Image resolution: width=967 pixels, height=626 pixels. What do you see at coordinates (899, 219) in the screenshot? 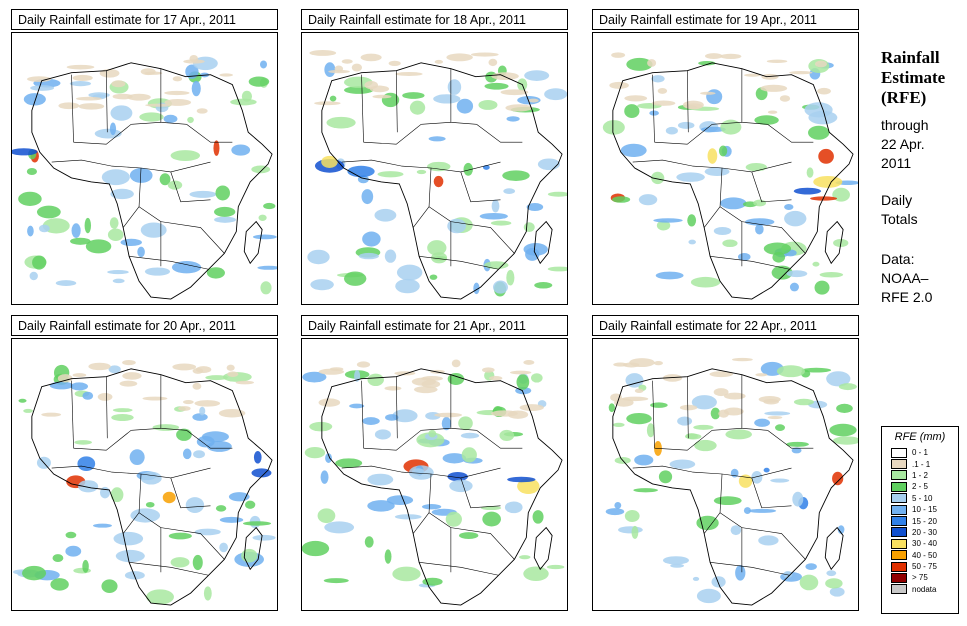
I see `sidebar-totals-line: Totals` at bounding box center [899, 219].